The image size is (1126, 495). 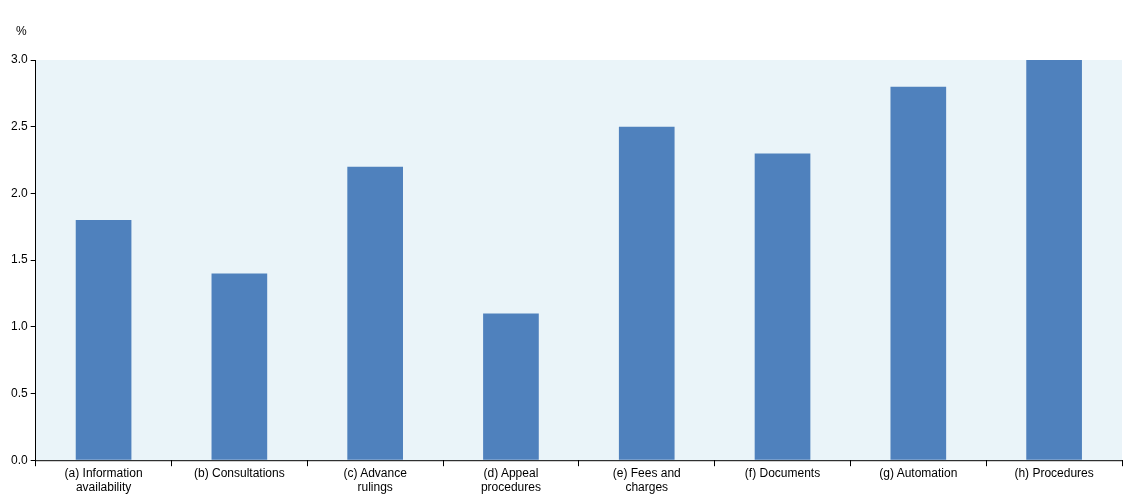 I want to click on x-tick-label: (a) Information availability, so click(x=103, y=480).